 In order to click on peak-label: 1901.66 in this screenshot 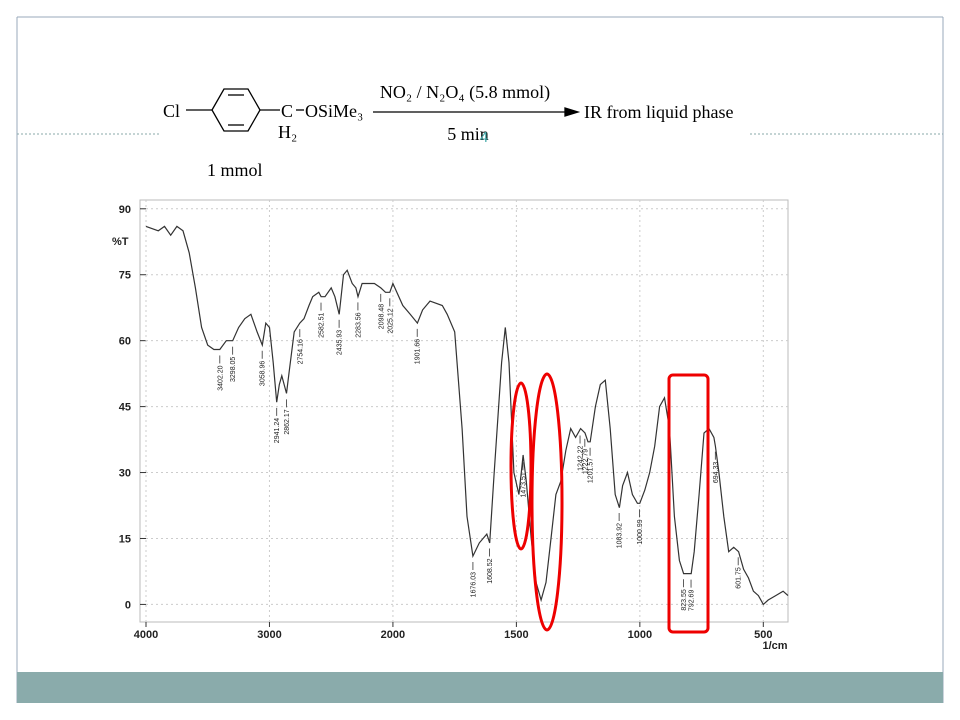, I will do `click(418, 351)`.